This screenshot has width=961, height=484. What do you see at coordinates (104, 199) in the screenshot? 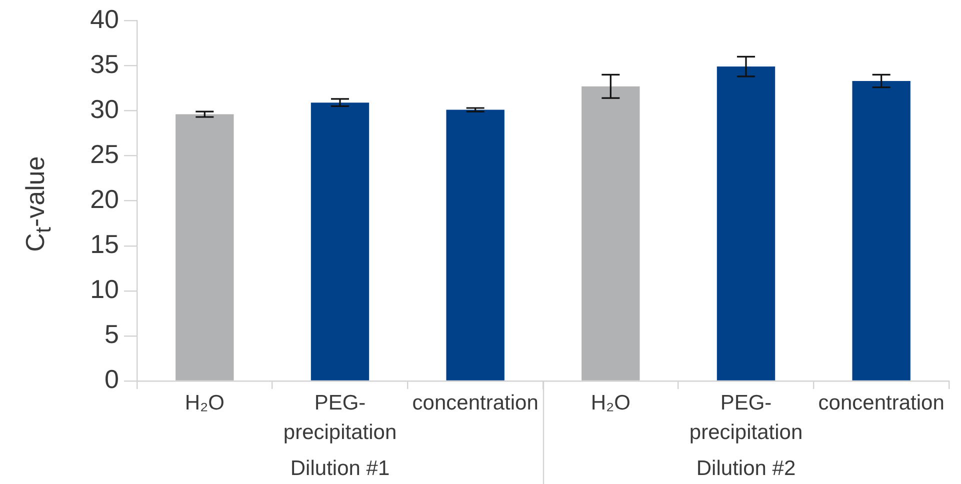
I see `y-tick-label: 20` at bounding box center [104, 199].